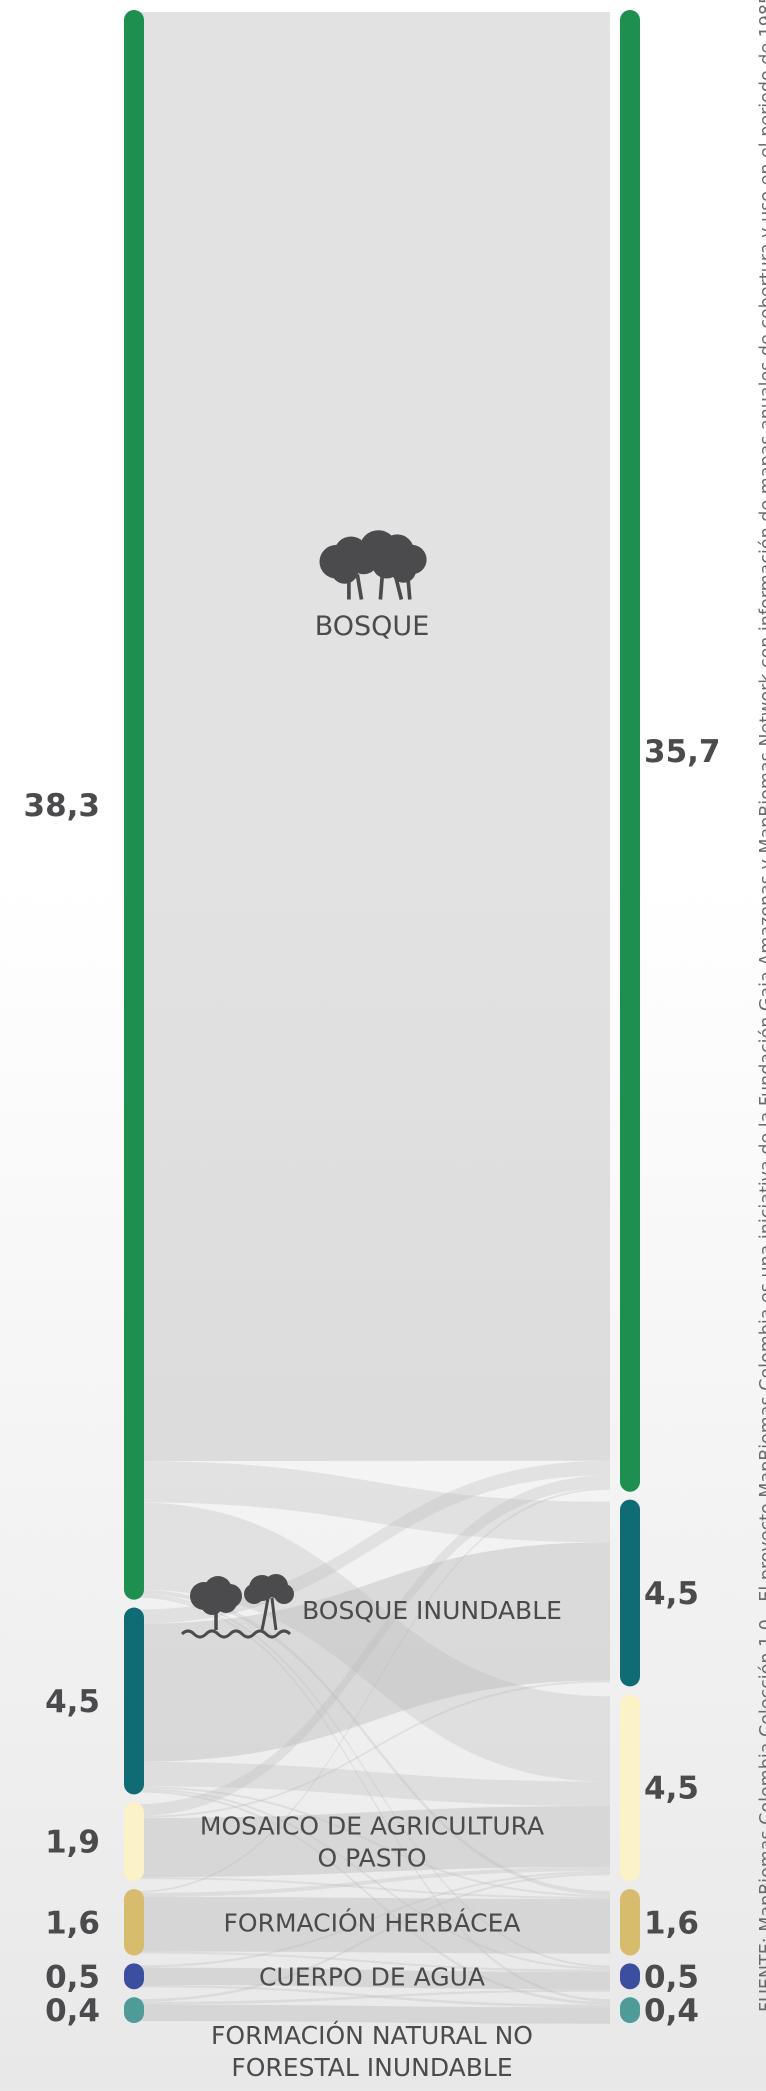 The width and height of the screenshot is (766, 2091). I want to click on node-left-formacion-herbacea, so click(134, 1922).